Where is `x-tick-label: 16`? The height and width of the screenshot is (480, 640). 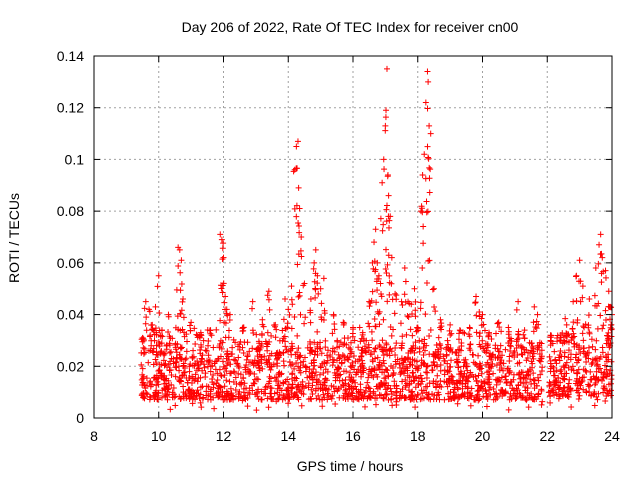 x-tick-label: 16 is located at coordinates (353, 436).